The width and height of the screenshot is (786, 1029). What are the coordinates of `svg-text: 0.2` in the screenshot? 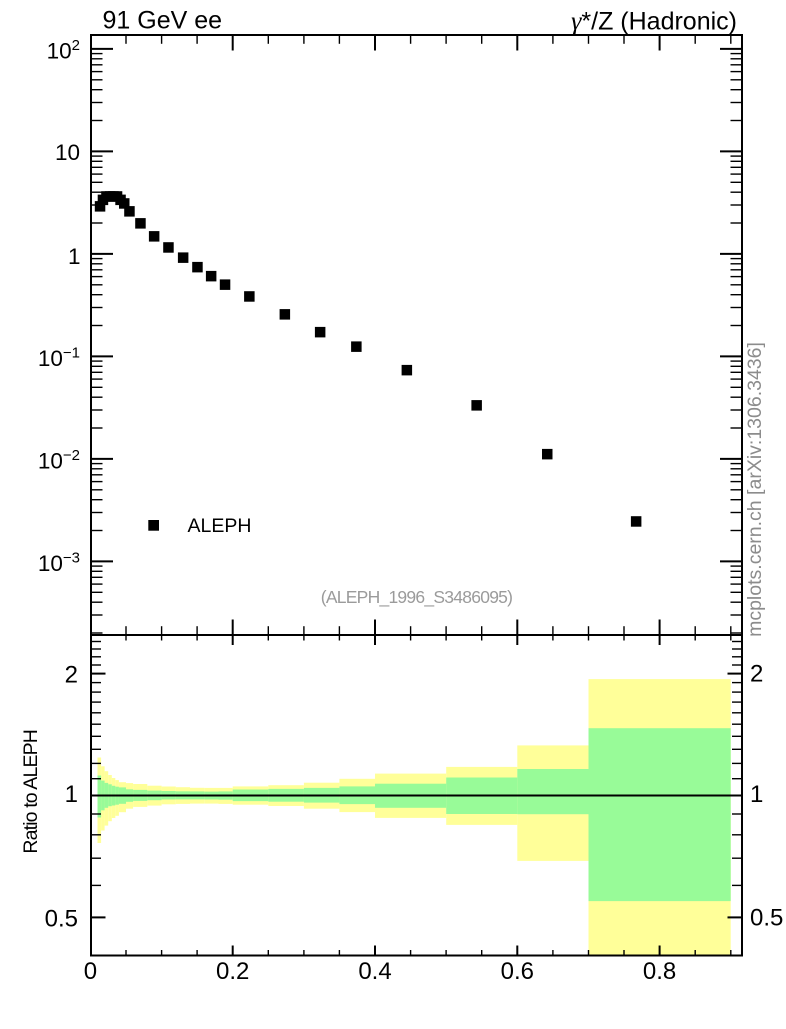 It's located at (232, 971).